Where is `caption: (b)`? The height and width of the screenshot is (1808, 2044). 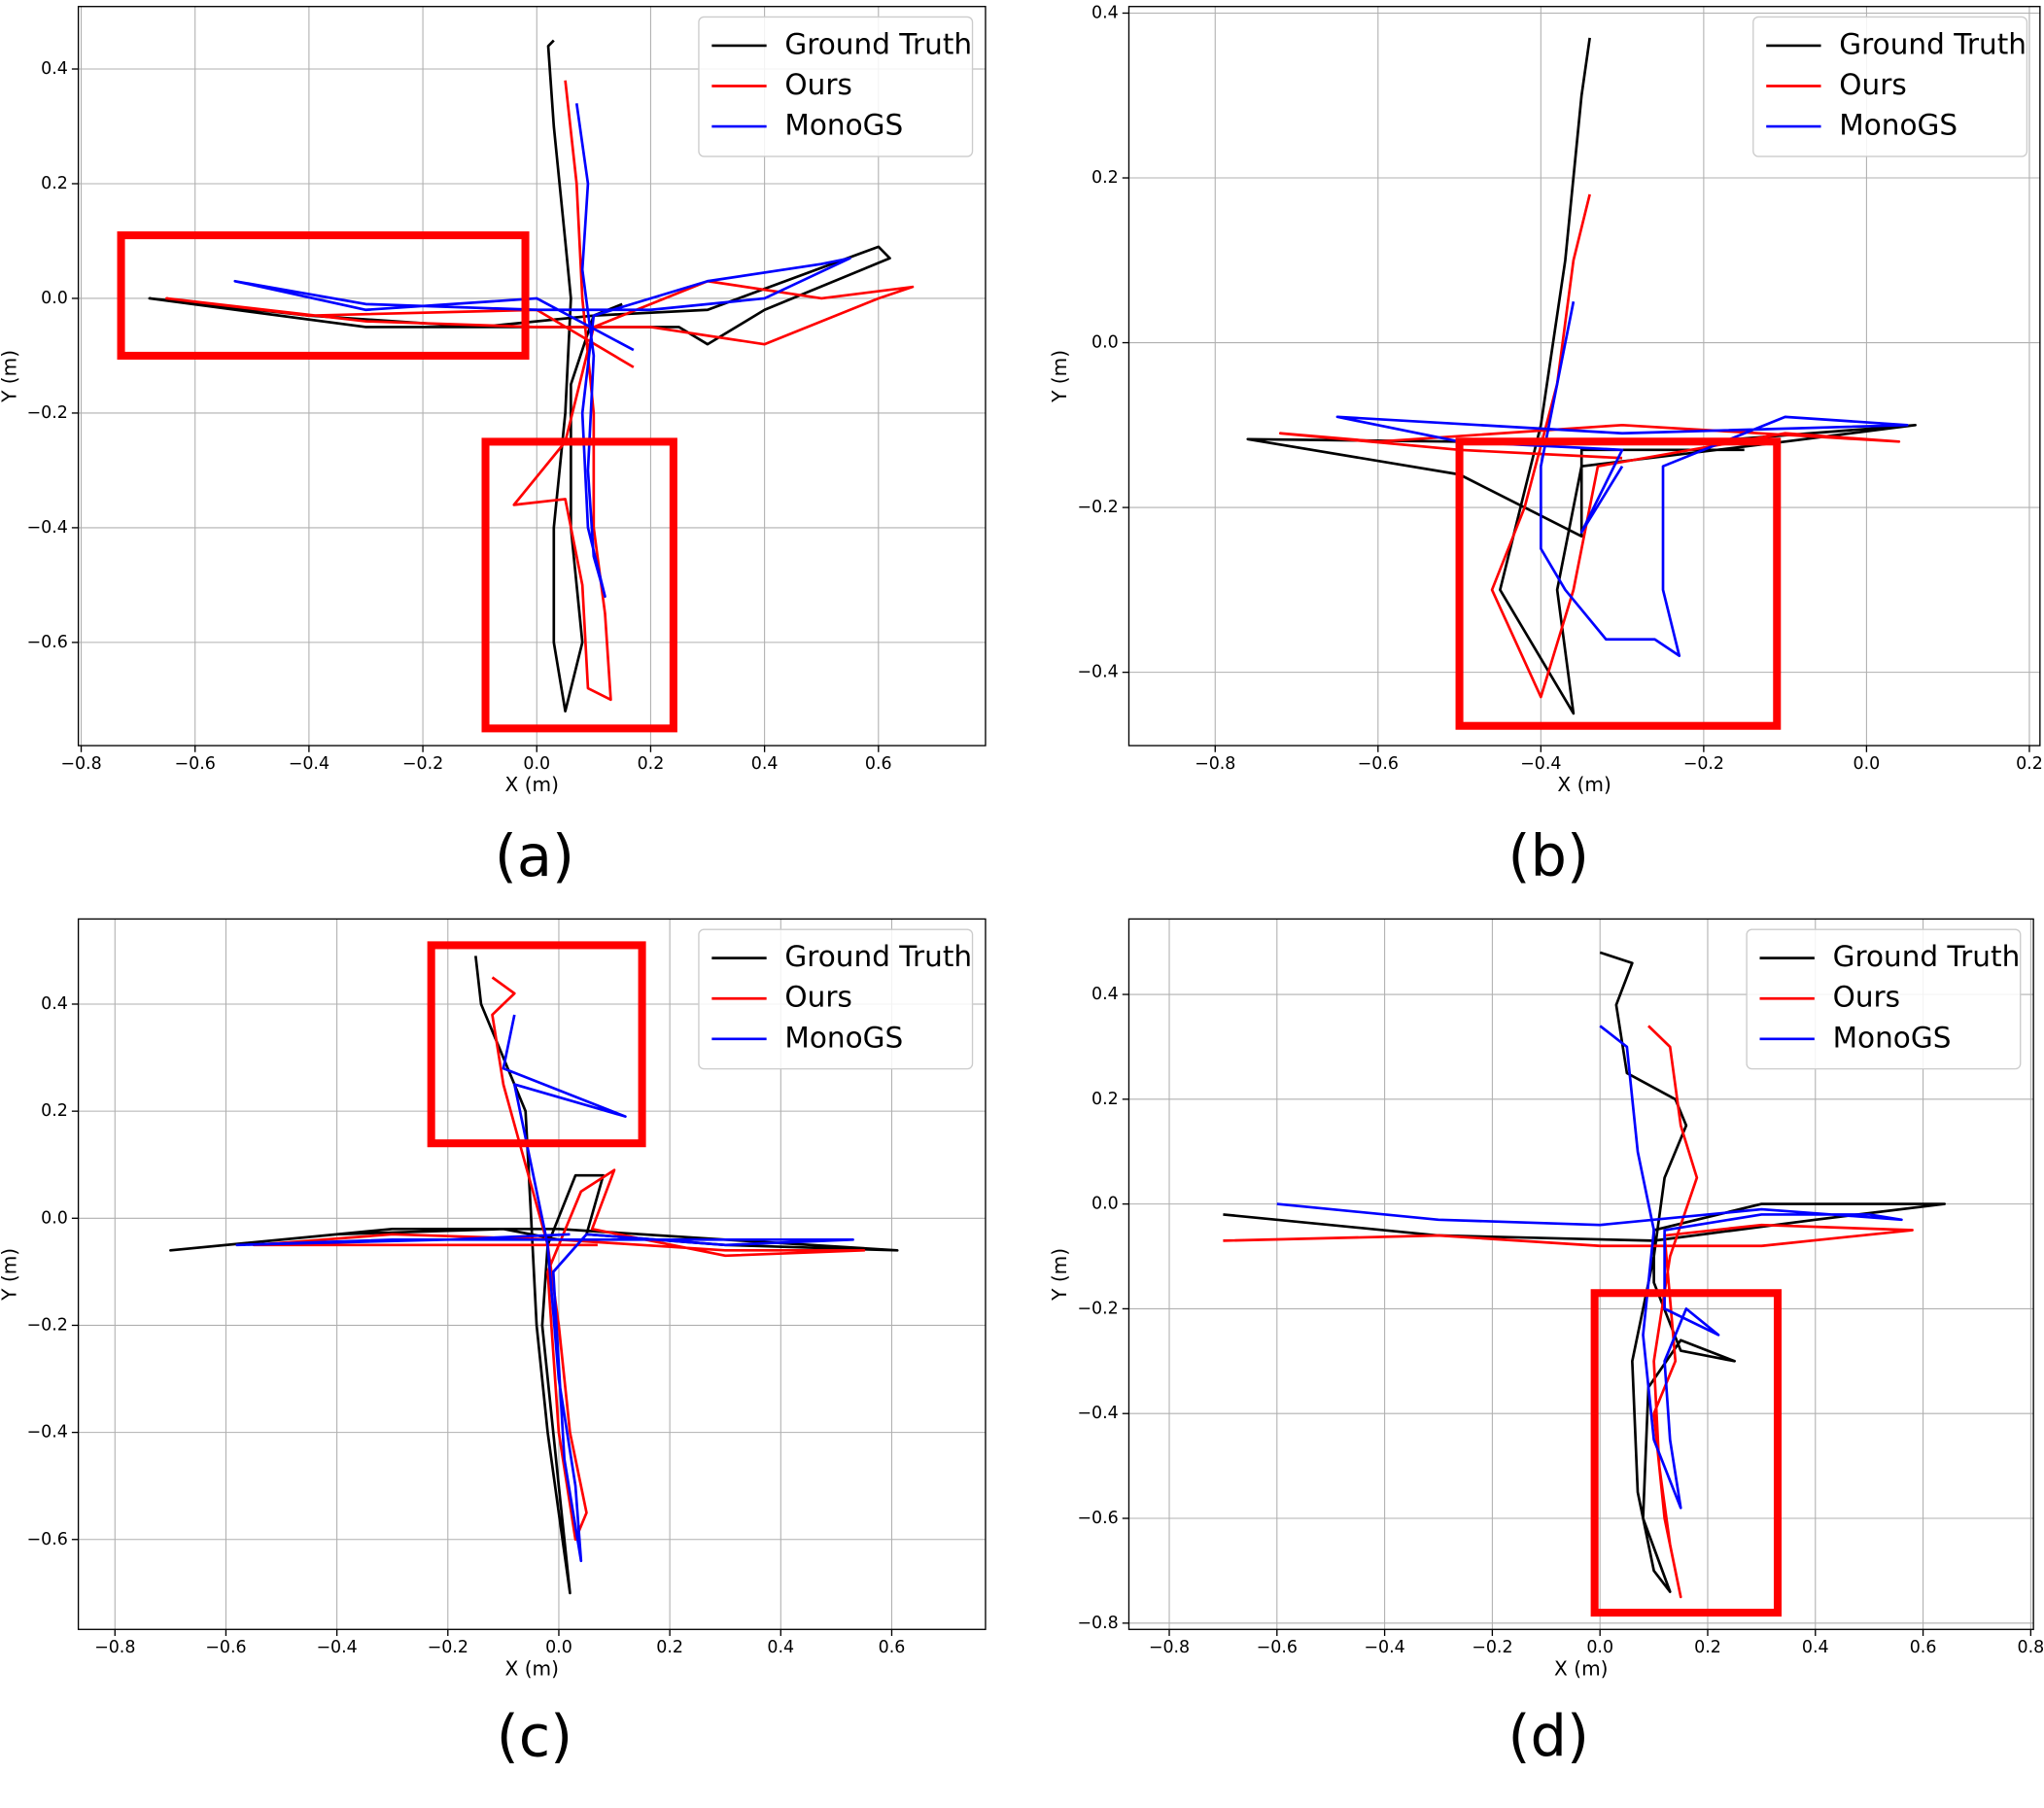 caption: (b) is located at coordinates (1549, 855).